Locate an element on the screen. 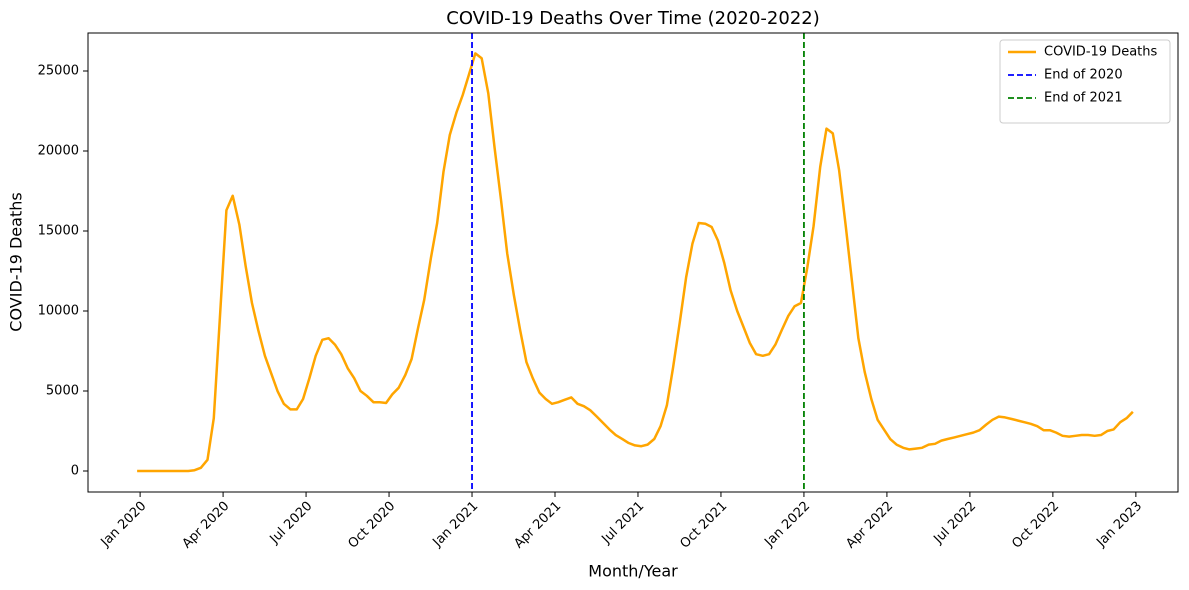  x-tick-label: Jan 2020 is located at coordinates (124, 525).